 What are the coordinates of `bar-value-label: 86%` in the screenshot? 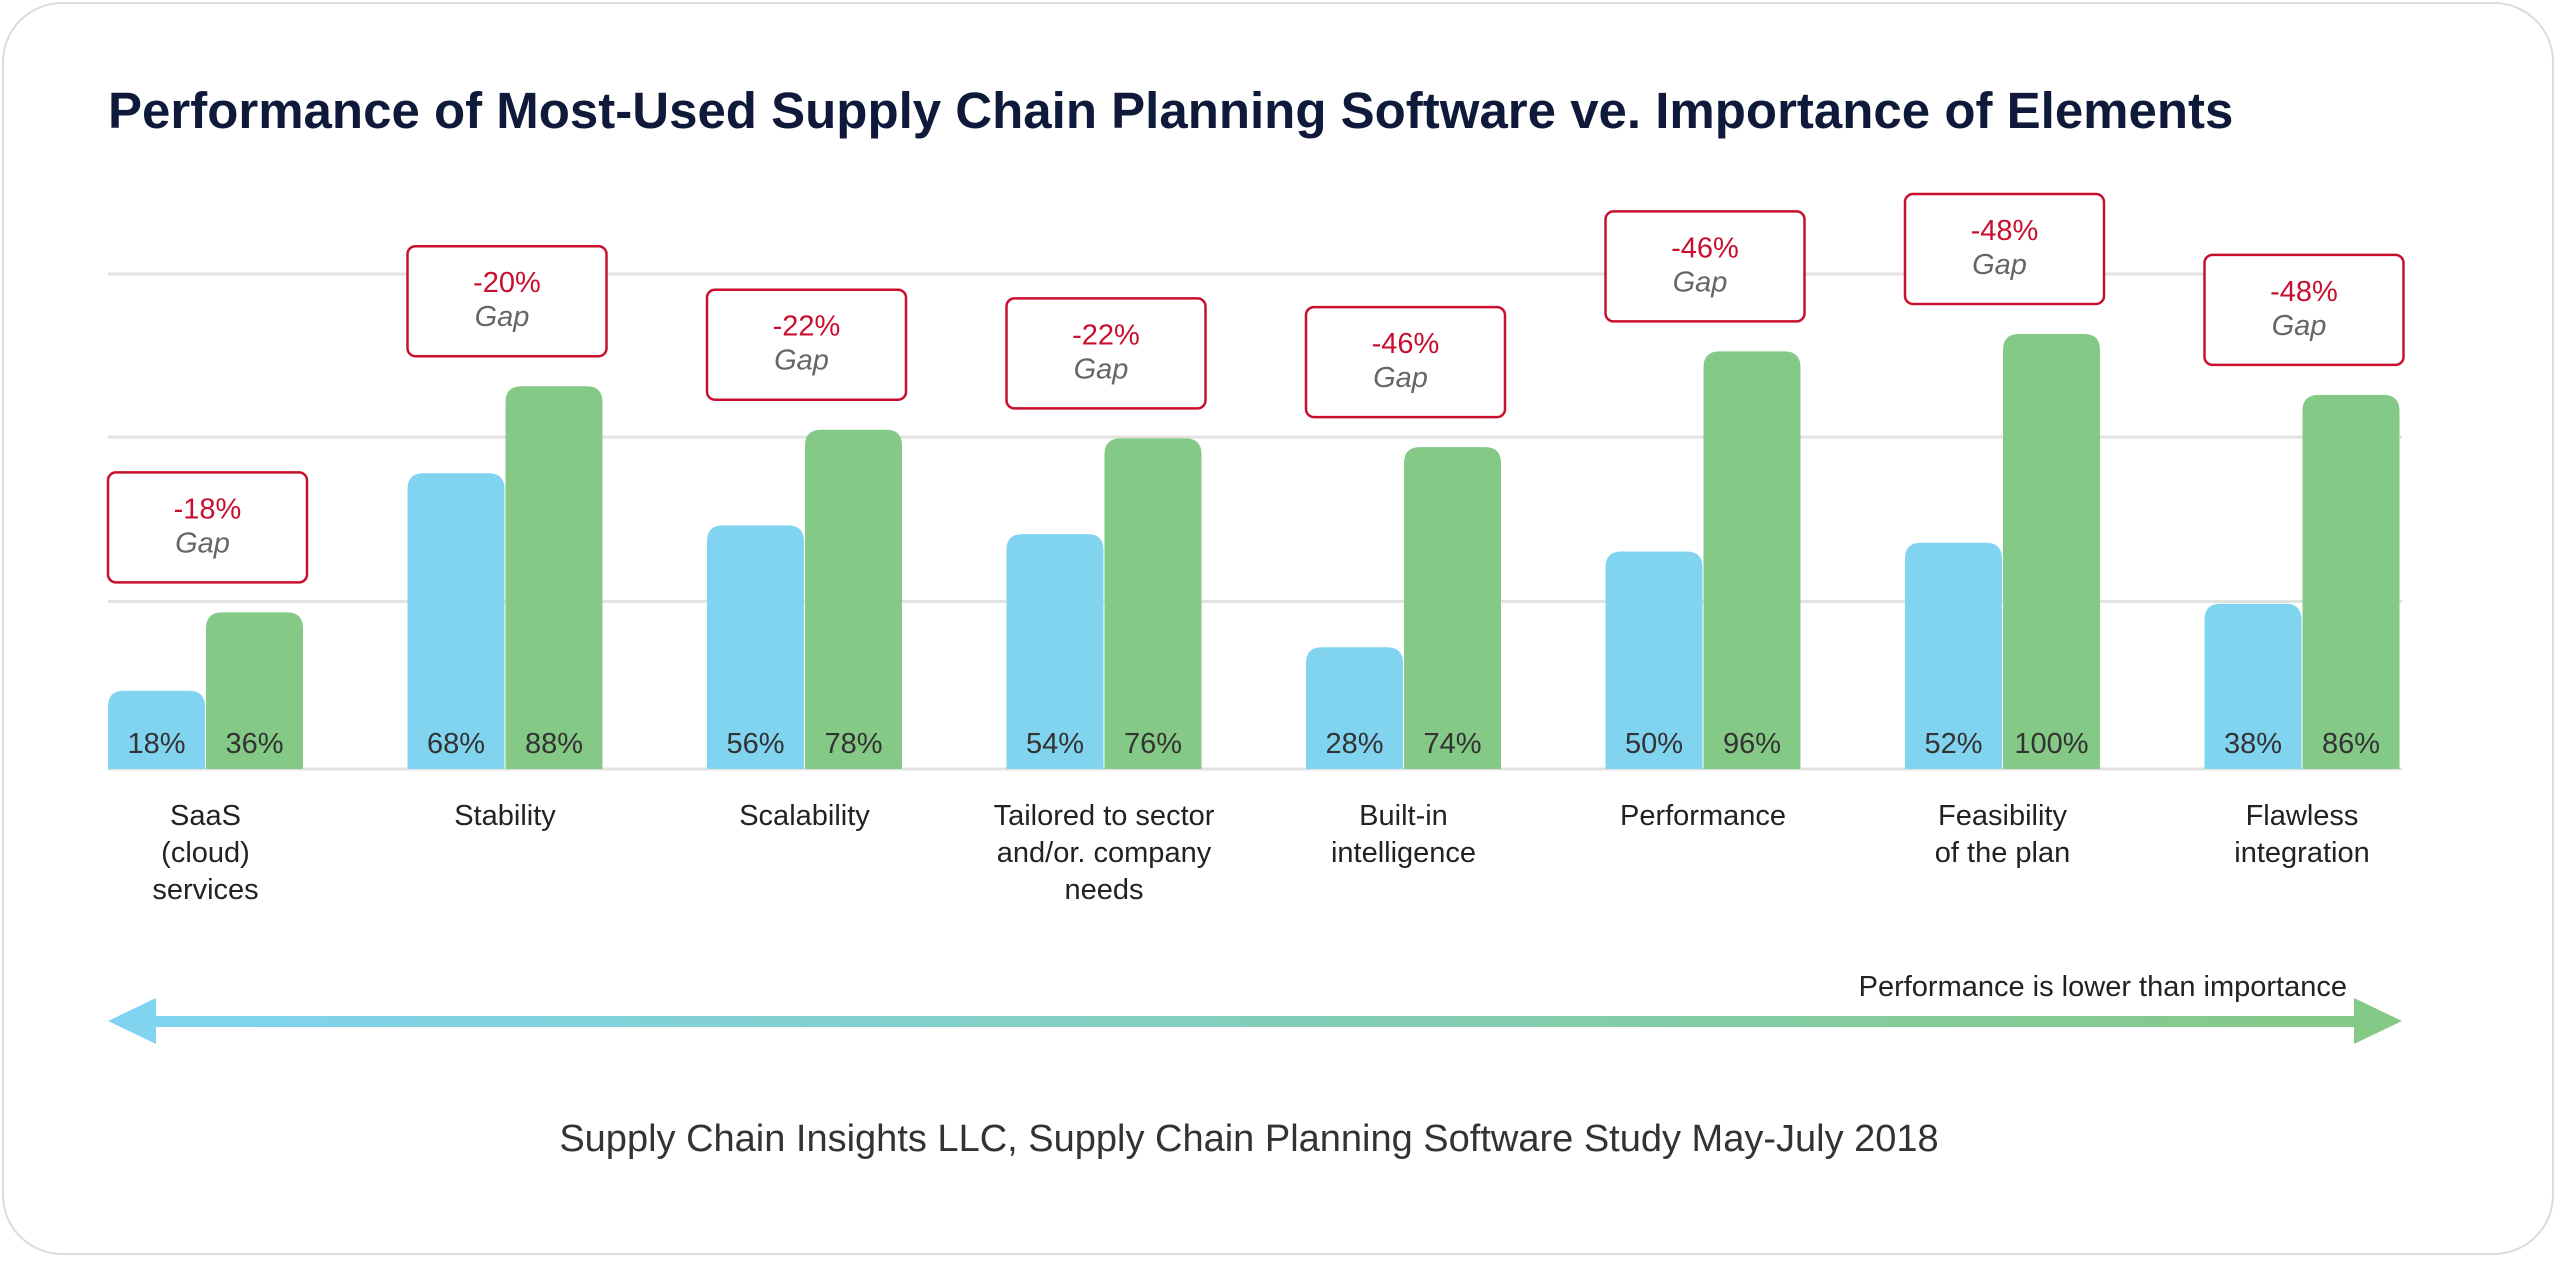 It's located at (2351, 744).